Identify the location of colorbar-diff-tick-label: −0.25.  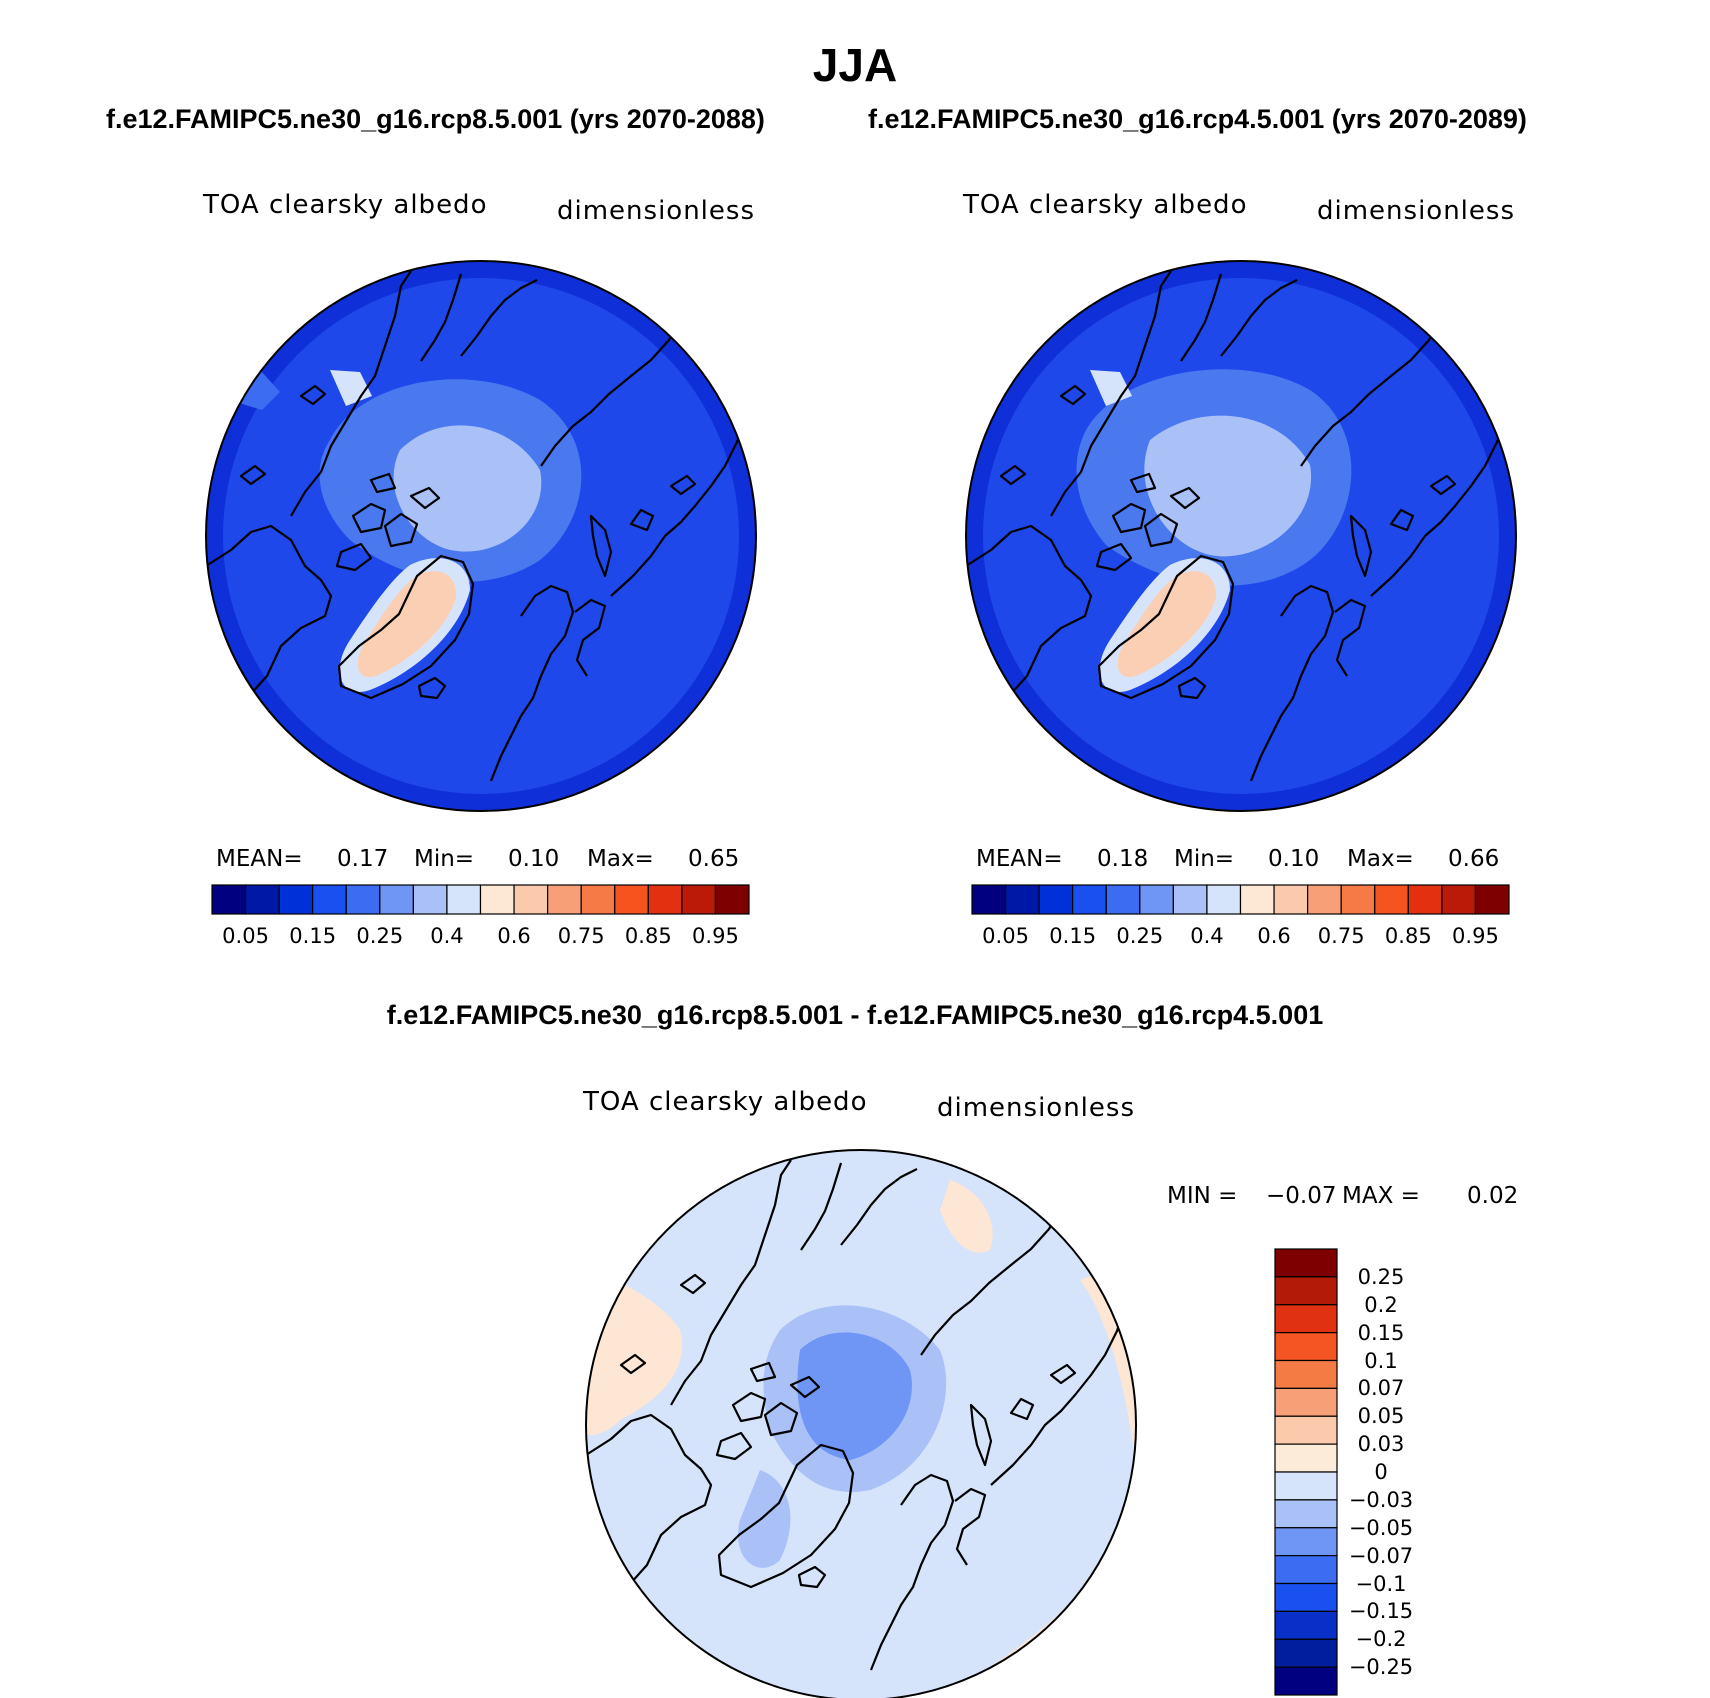
(1381, 1667).